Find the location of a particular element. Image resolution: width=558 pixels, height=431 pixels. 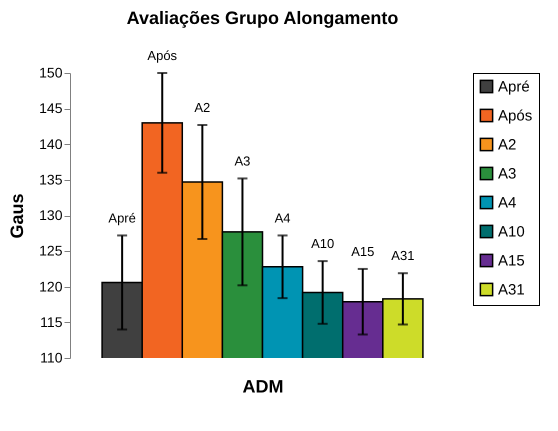

y-tick-label: 135 is located at coordinates (51, 179).